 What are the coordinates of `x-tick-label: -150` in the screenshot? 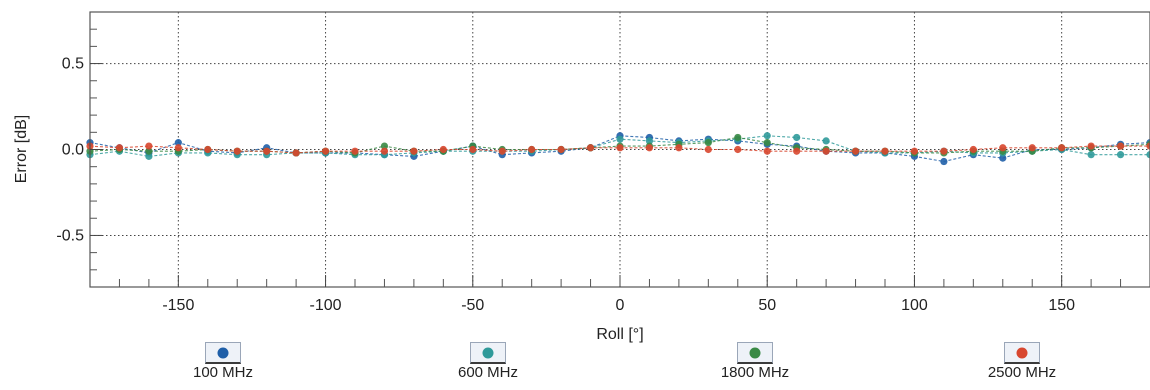 It's located at (178, 305).